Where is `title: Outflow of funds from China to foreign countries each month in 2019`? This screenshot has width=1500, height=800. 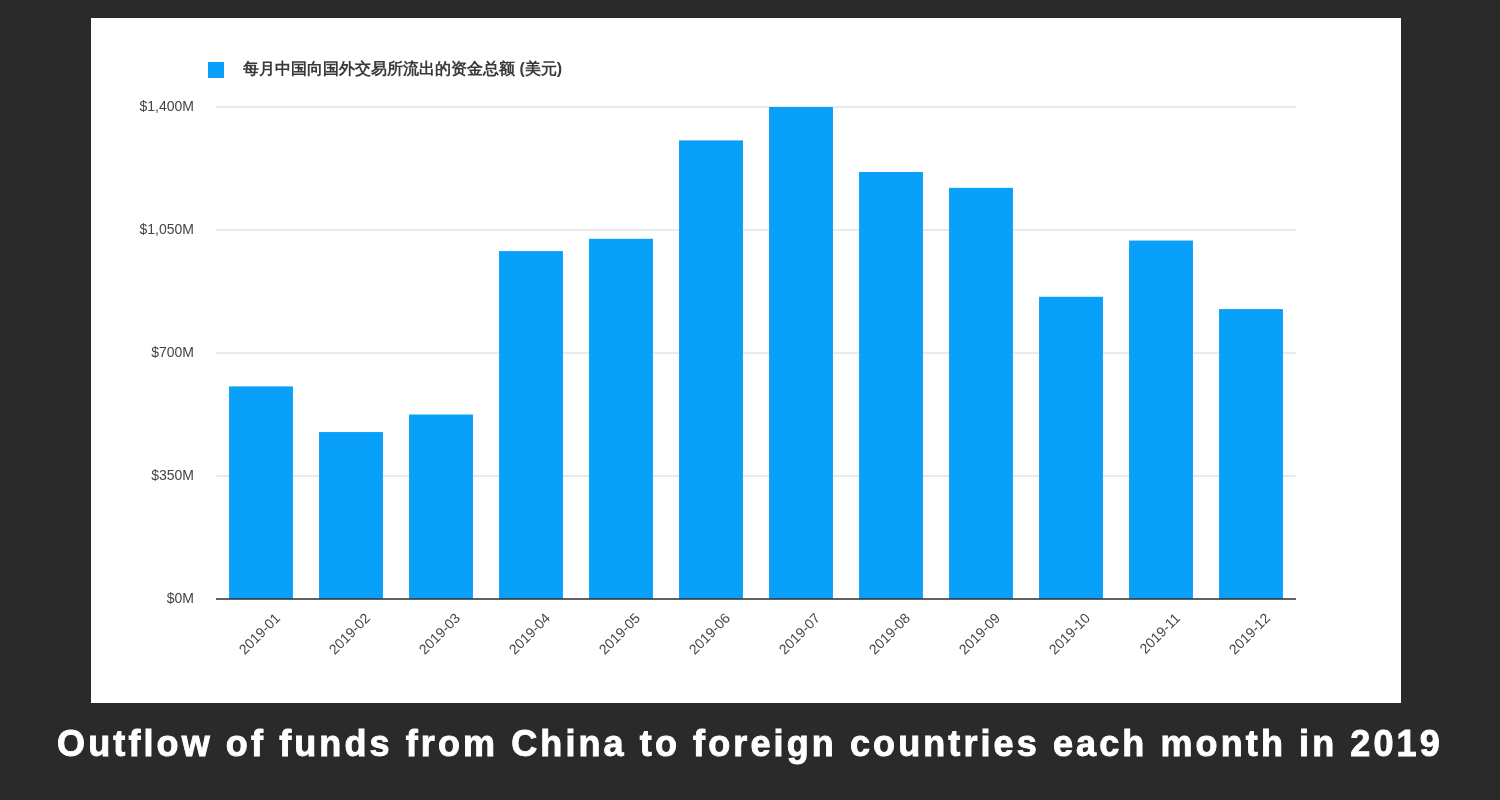
title: Outflow of funds from China to foreign countries each month in 2019 is located at coordinates (750, 743).